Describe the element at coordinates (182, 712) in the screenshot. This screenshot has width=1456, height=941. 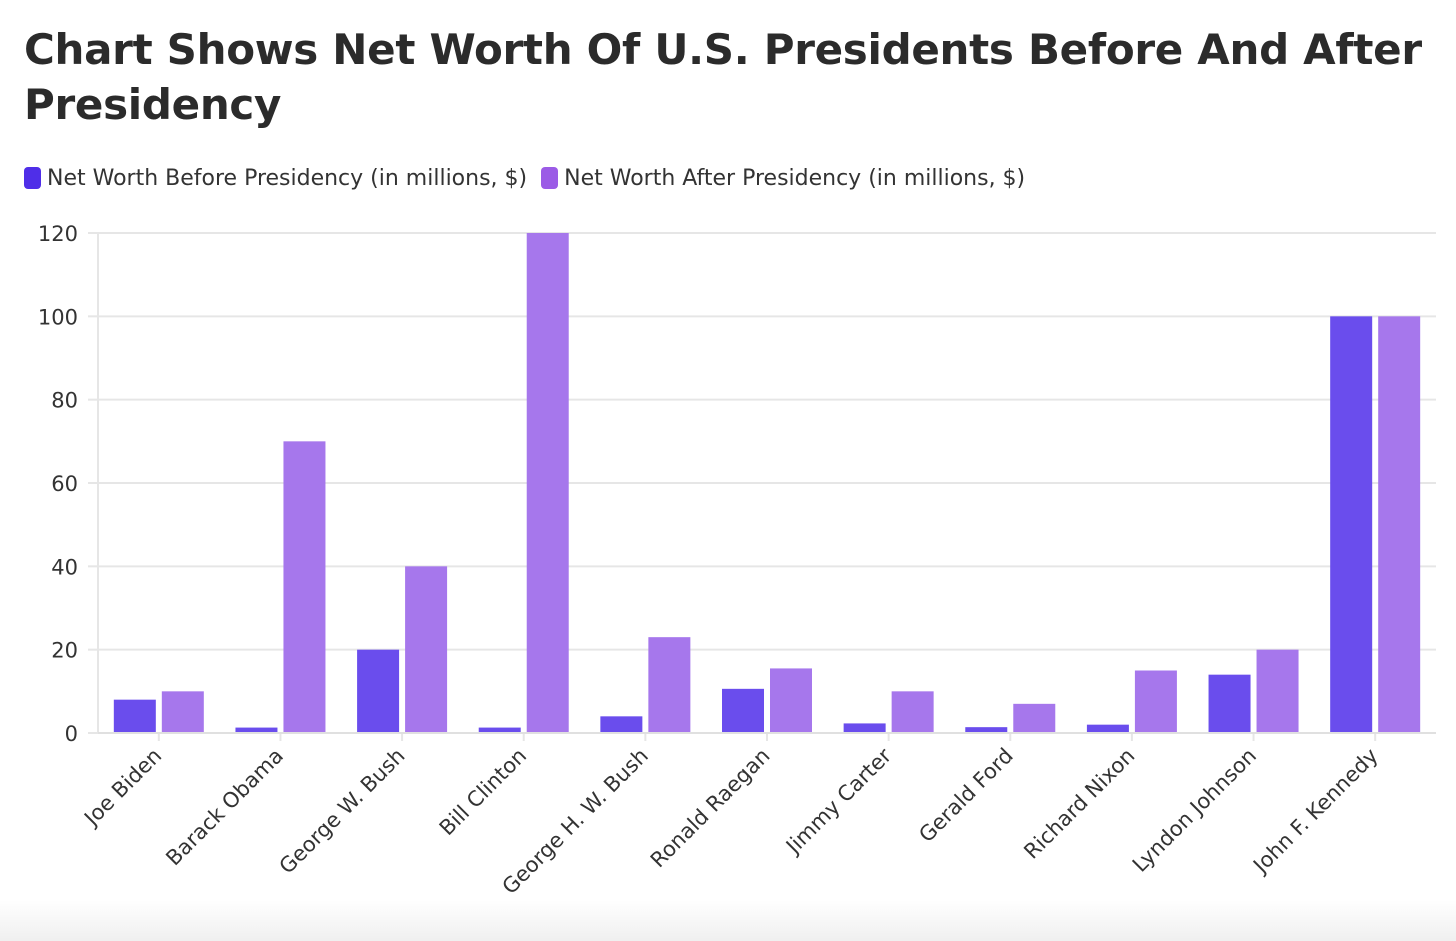
I see `bar-after-joe-biden` at that location.